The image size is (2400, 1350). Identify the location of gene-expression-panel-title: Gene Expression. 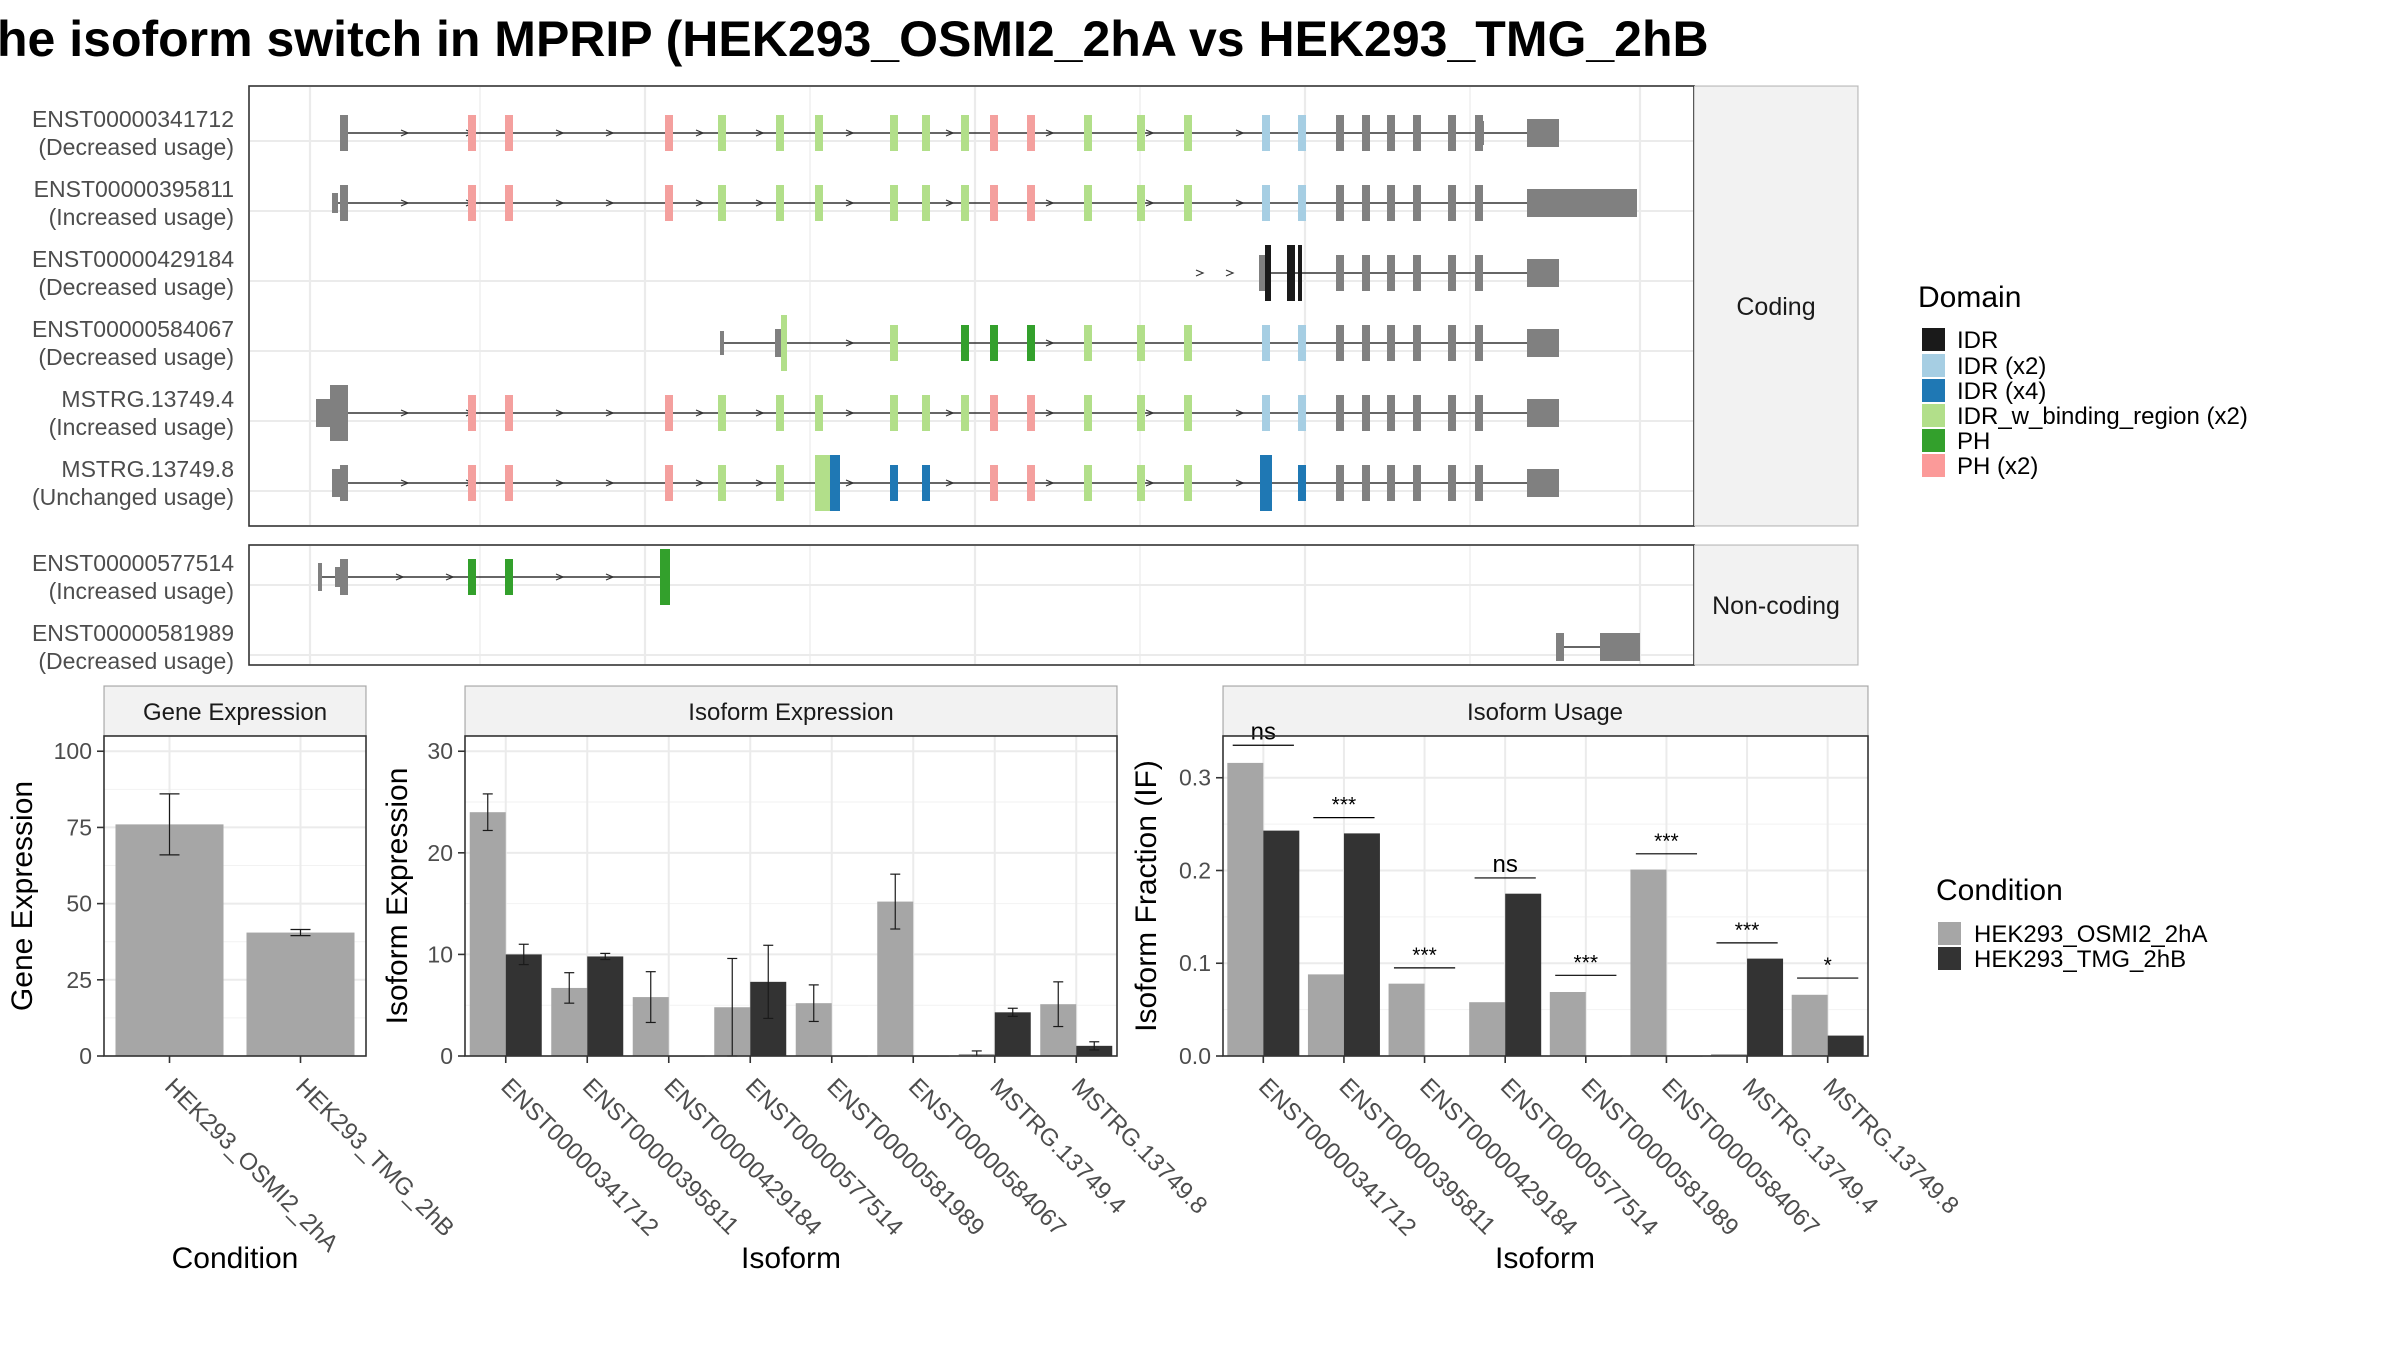
(235, 712).